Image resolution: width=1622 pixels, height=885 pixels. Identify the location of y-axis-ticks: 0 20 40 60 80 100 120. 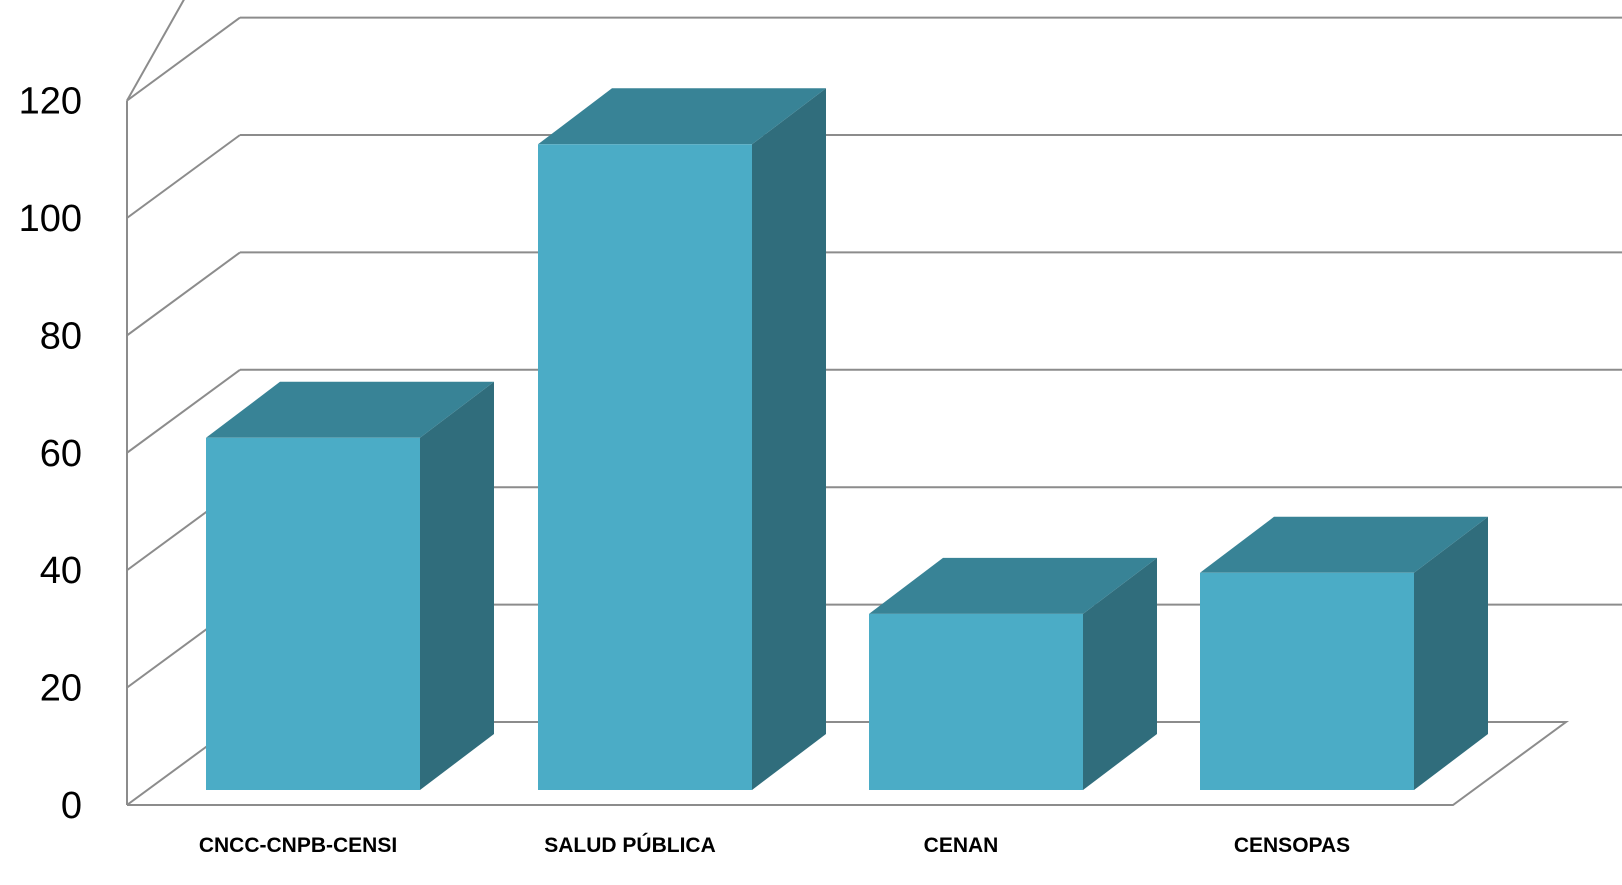
(50, 454).